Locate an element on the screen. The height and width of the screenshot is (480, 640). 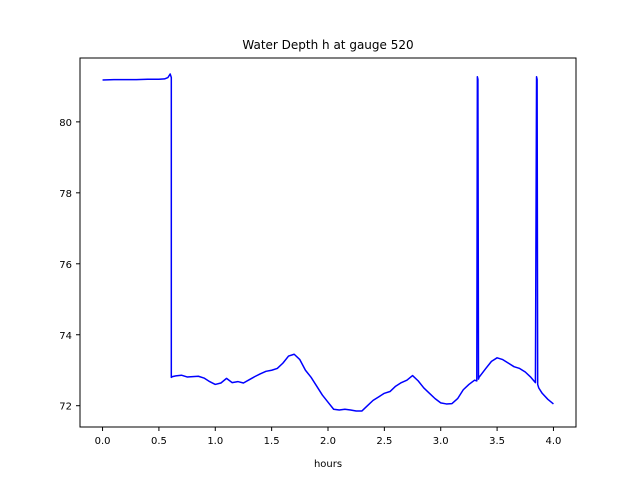
x-tick-label: 2.5 is located at coordinates (384, 441).